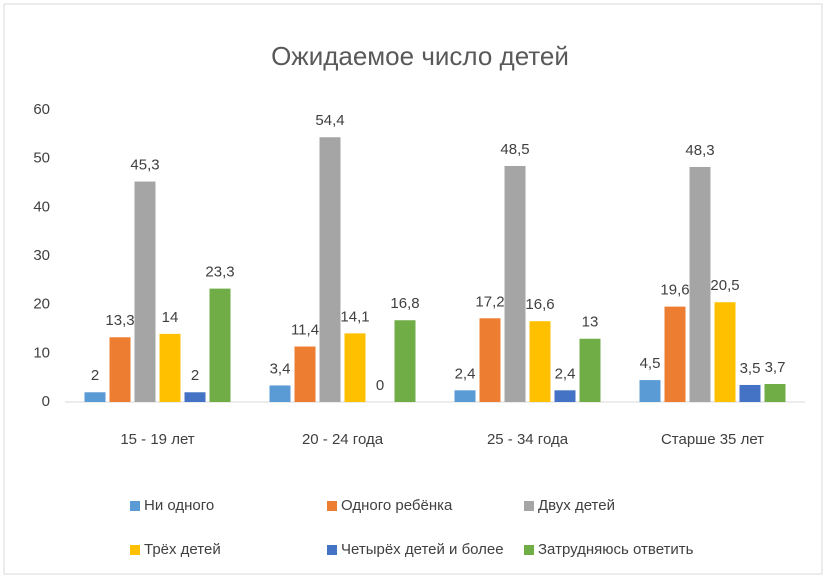 The image size is (827, 579). I want to click on y-tick-label: 20, so click(41, 304).